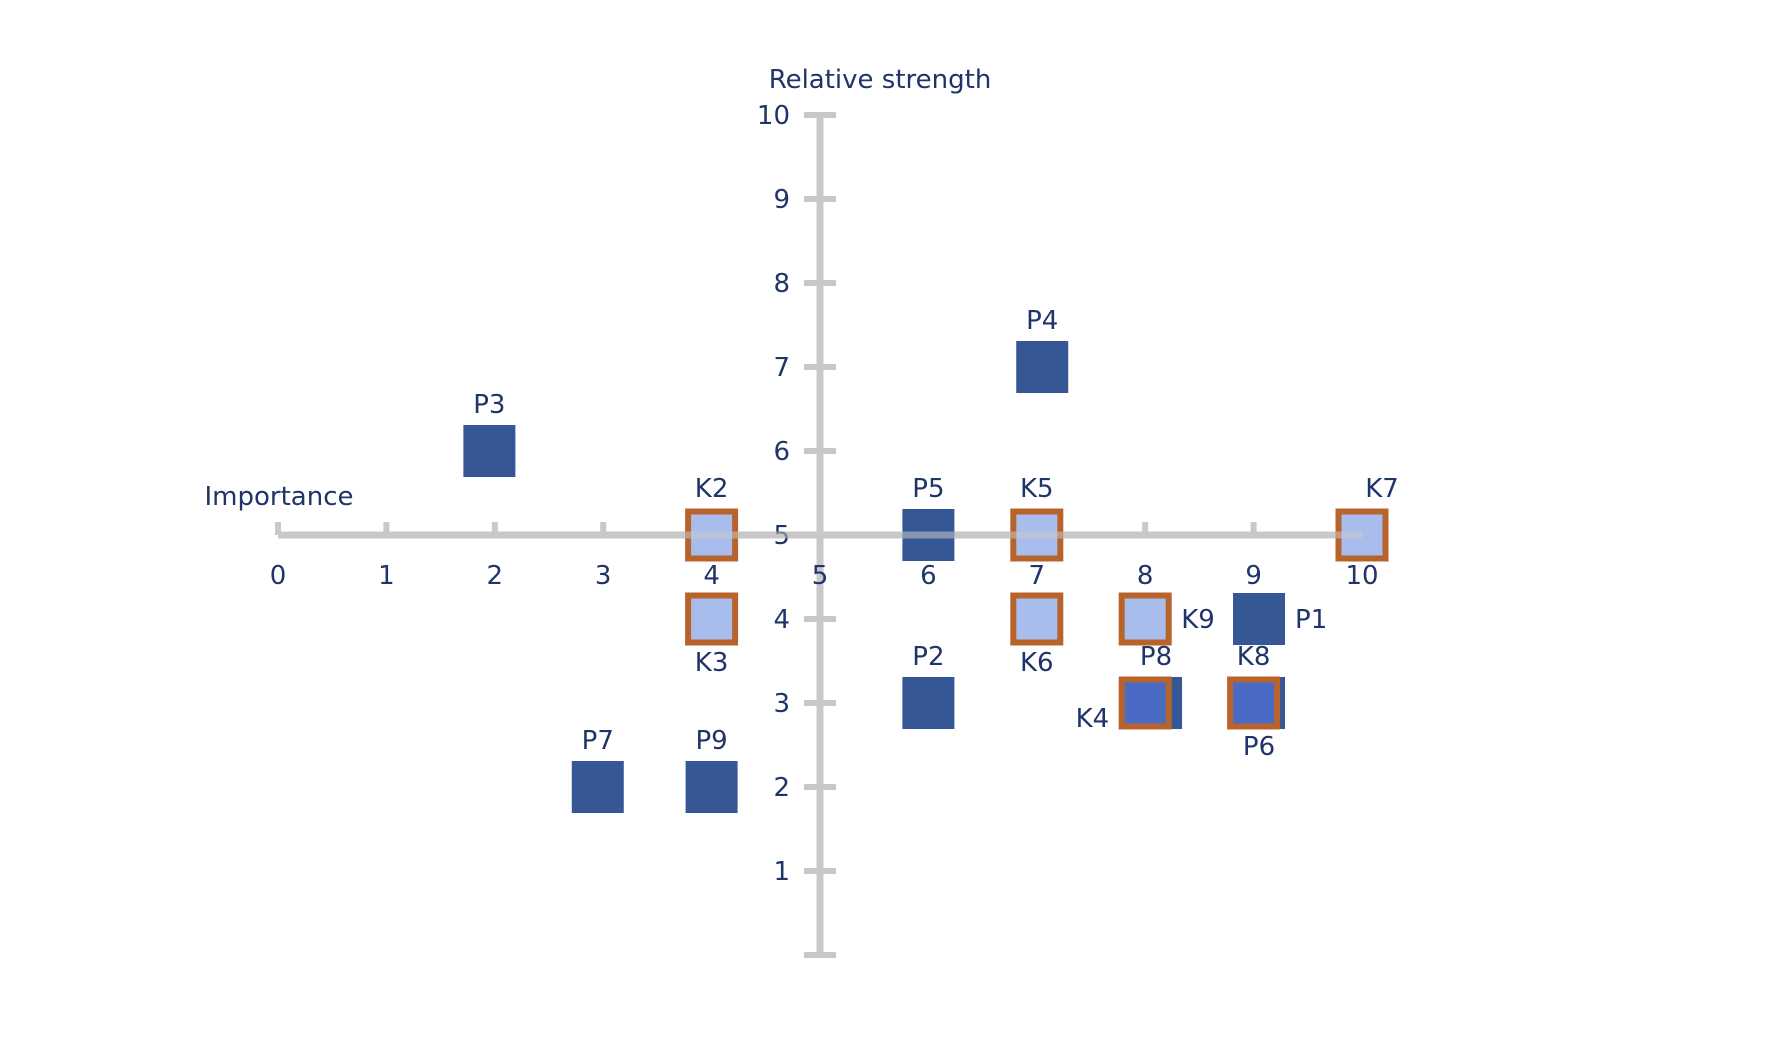  What do you see at coordinates (1037, 619) in the screenshot?
I see `point-marker-k6` at bounding box center [1037, 619].